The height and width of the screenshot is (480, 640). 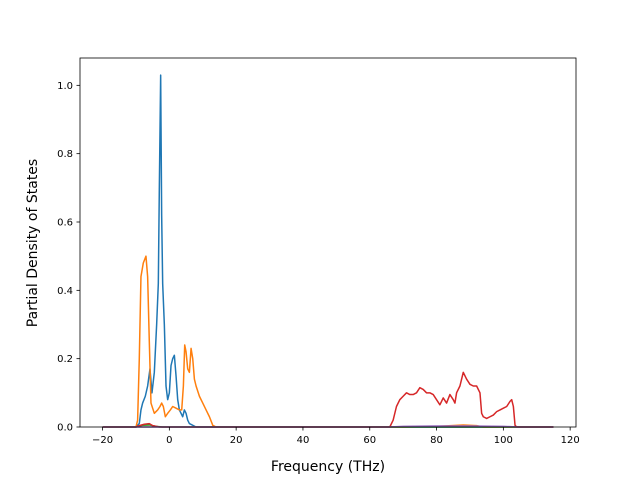 What do you see at coordinates (328, 467) in the screenshot?
I see `x-axis-label: Frequency (THz)` at bounding box center [328, 467].